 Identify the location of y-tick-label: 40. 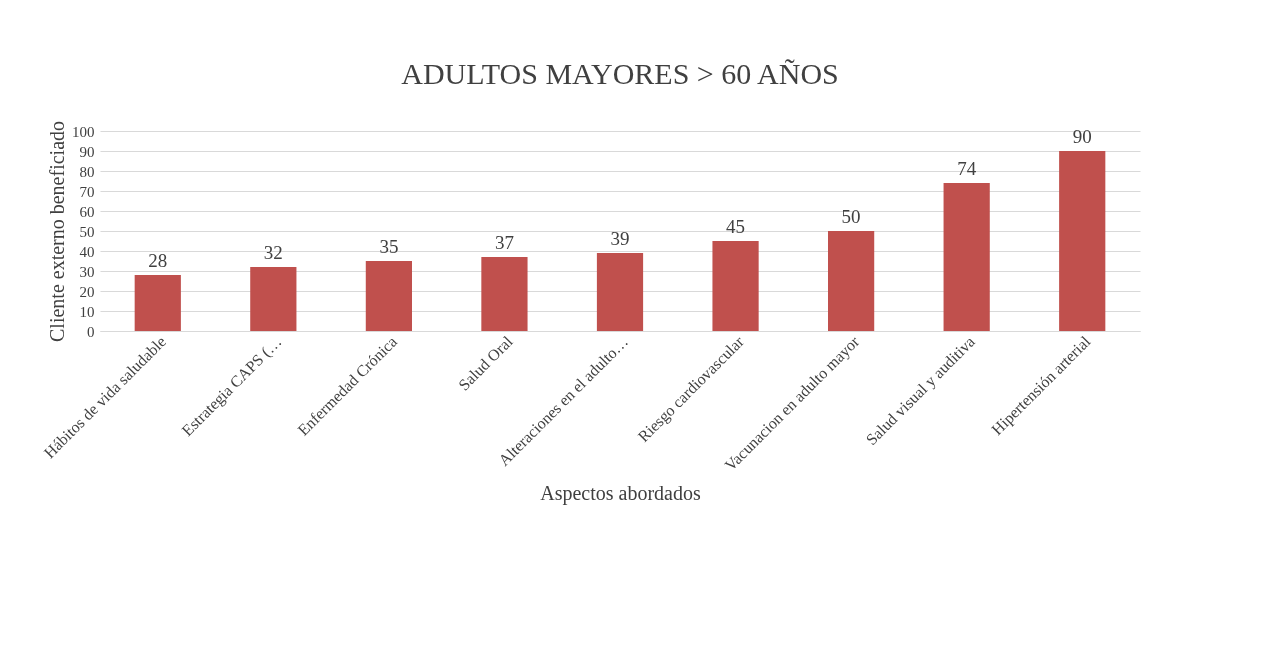
(87, 251).